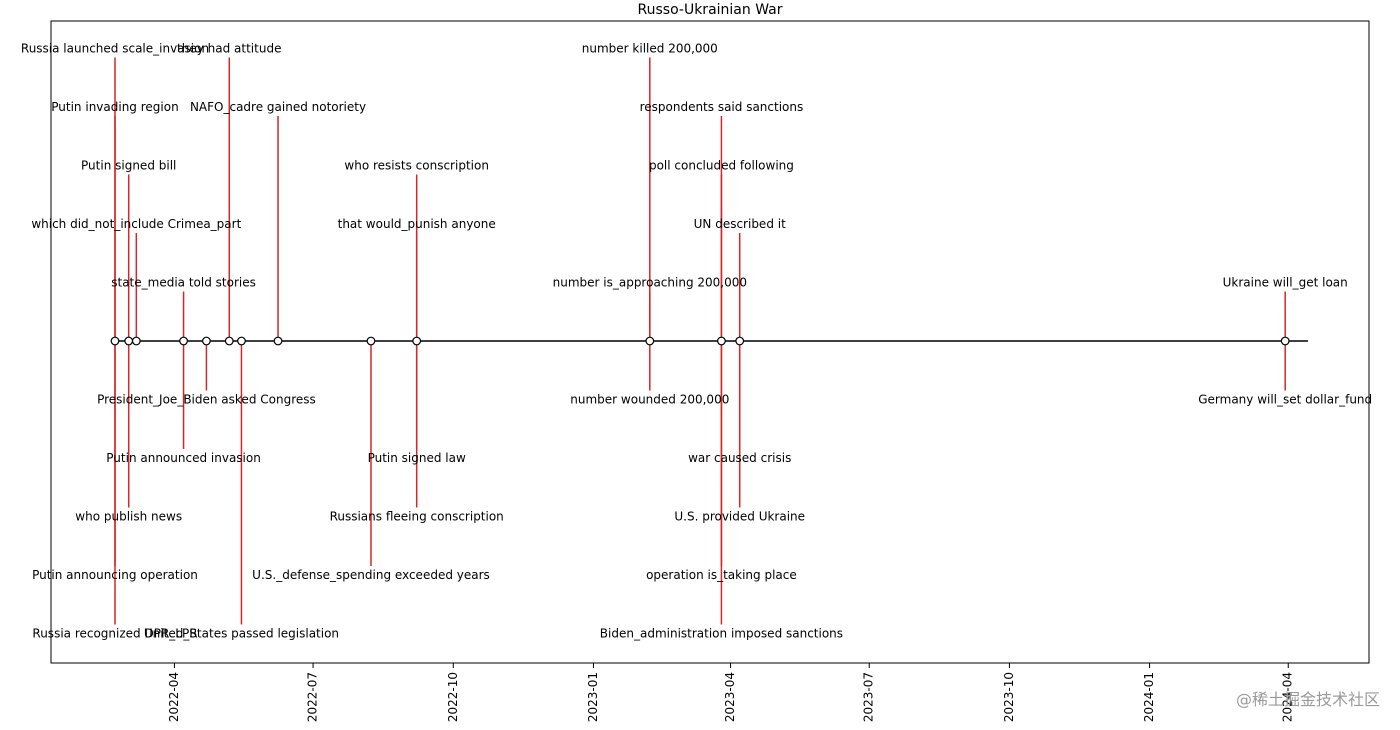 The image size is (1400, 730). Describe the element at coordinates (128, 517) in the screenshot. I see `event-label: who publish news` at that location.